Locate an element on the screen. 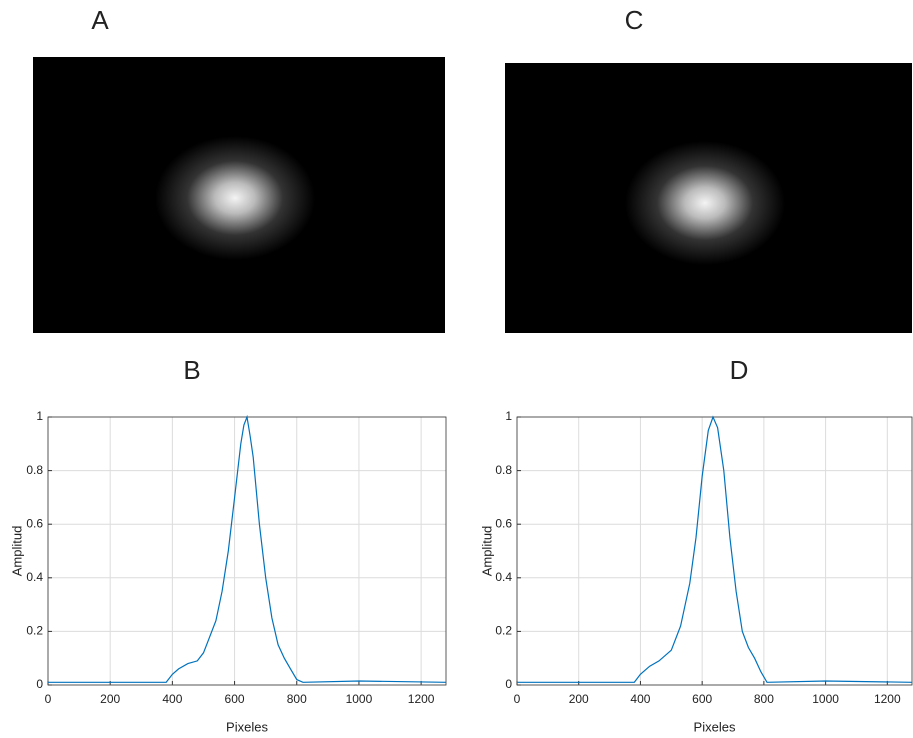 The image size is (913, 738). panel-label: B is located at coordinates (191, 370).